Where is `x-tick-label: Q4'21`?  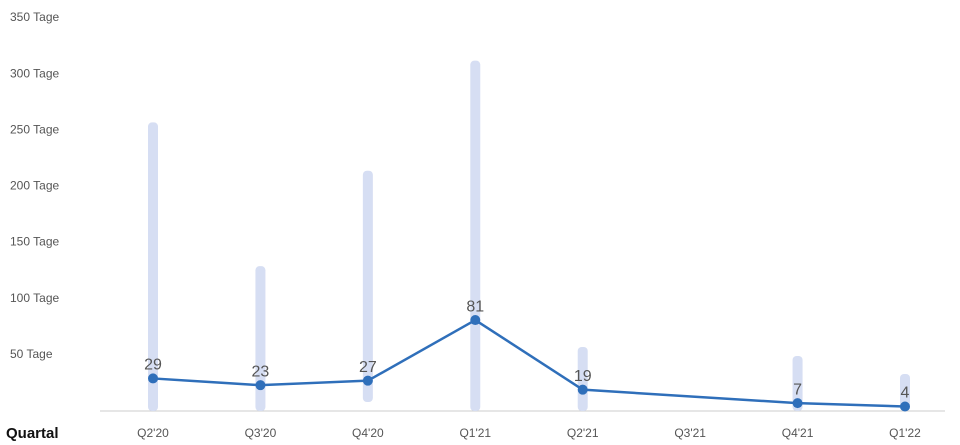
x-tick-label: Q4'21 is located at coordinates (798, 433).